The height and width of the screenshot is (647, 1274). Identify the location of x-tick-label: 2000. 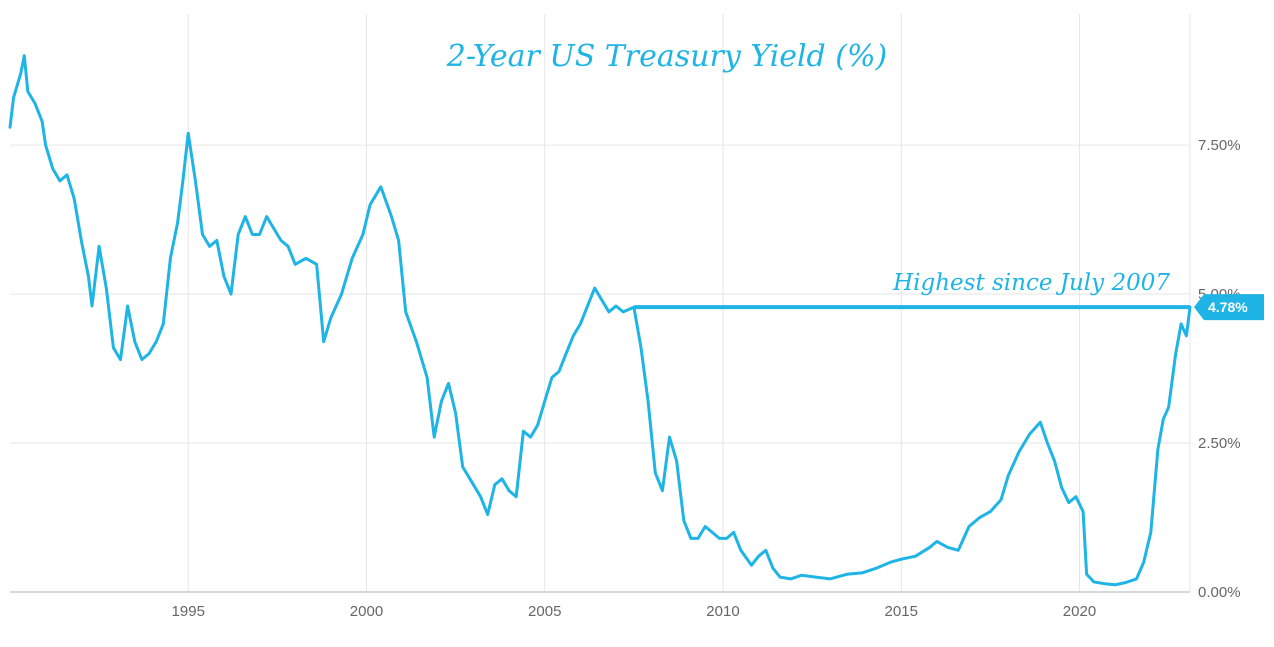
(366, 611).